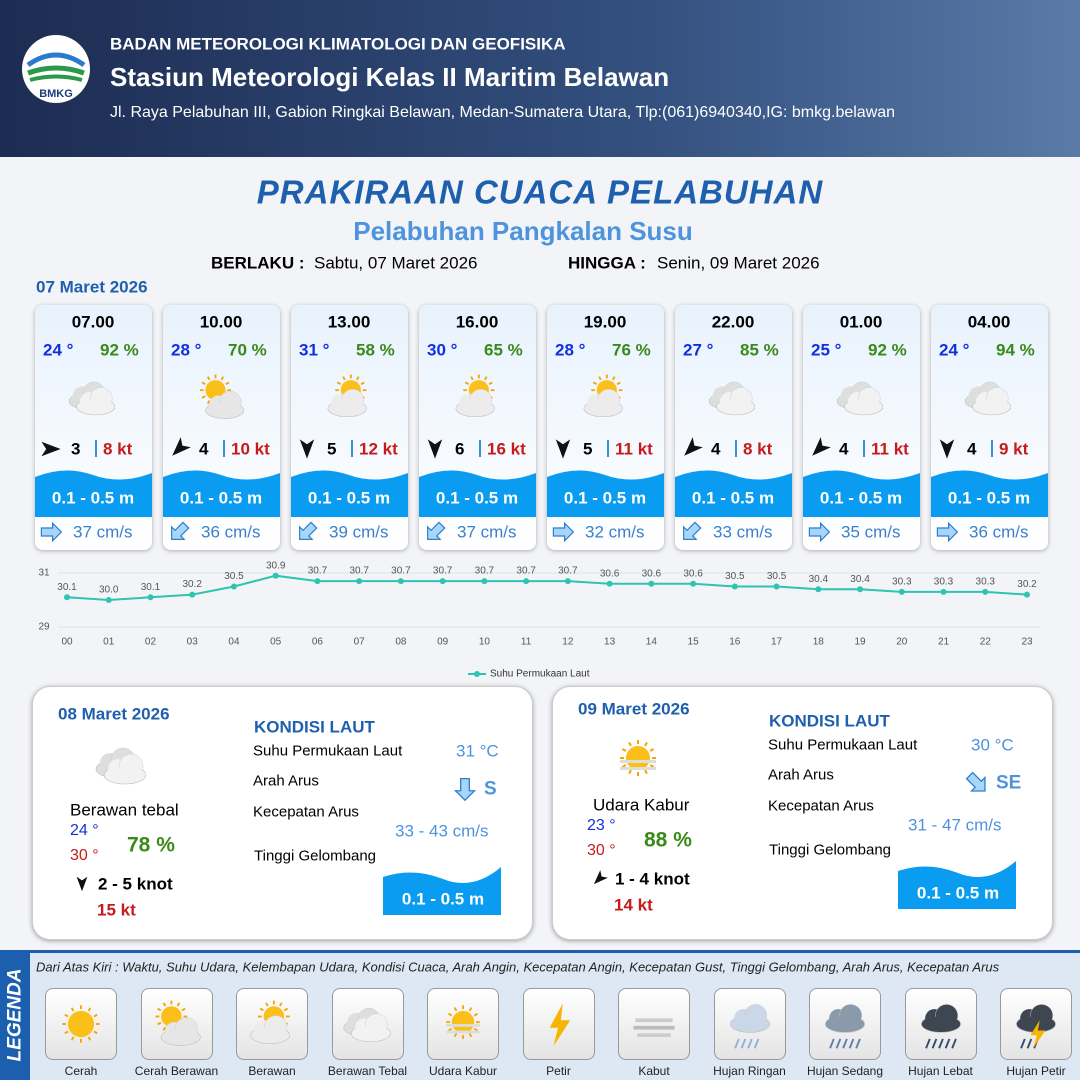  Describe the element at coordinates (641, 805) in the screenshot. I see `condition: Udara Kabur` at that location.